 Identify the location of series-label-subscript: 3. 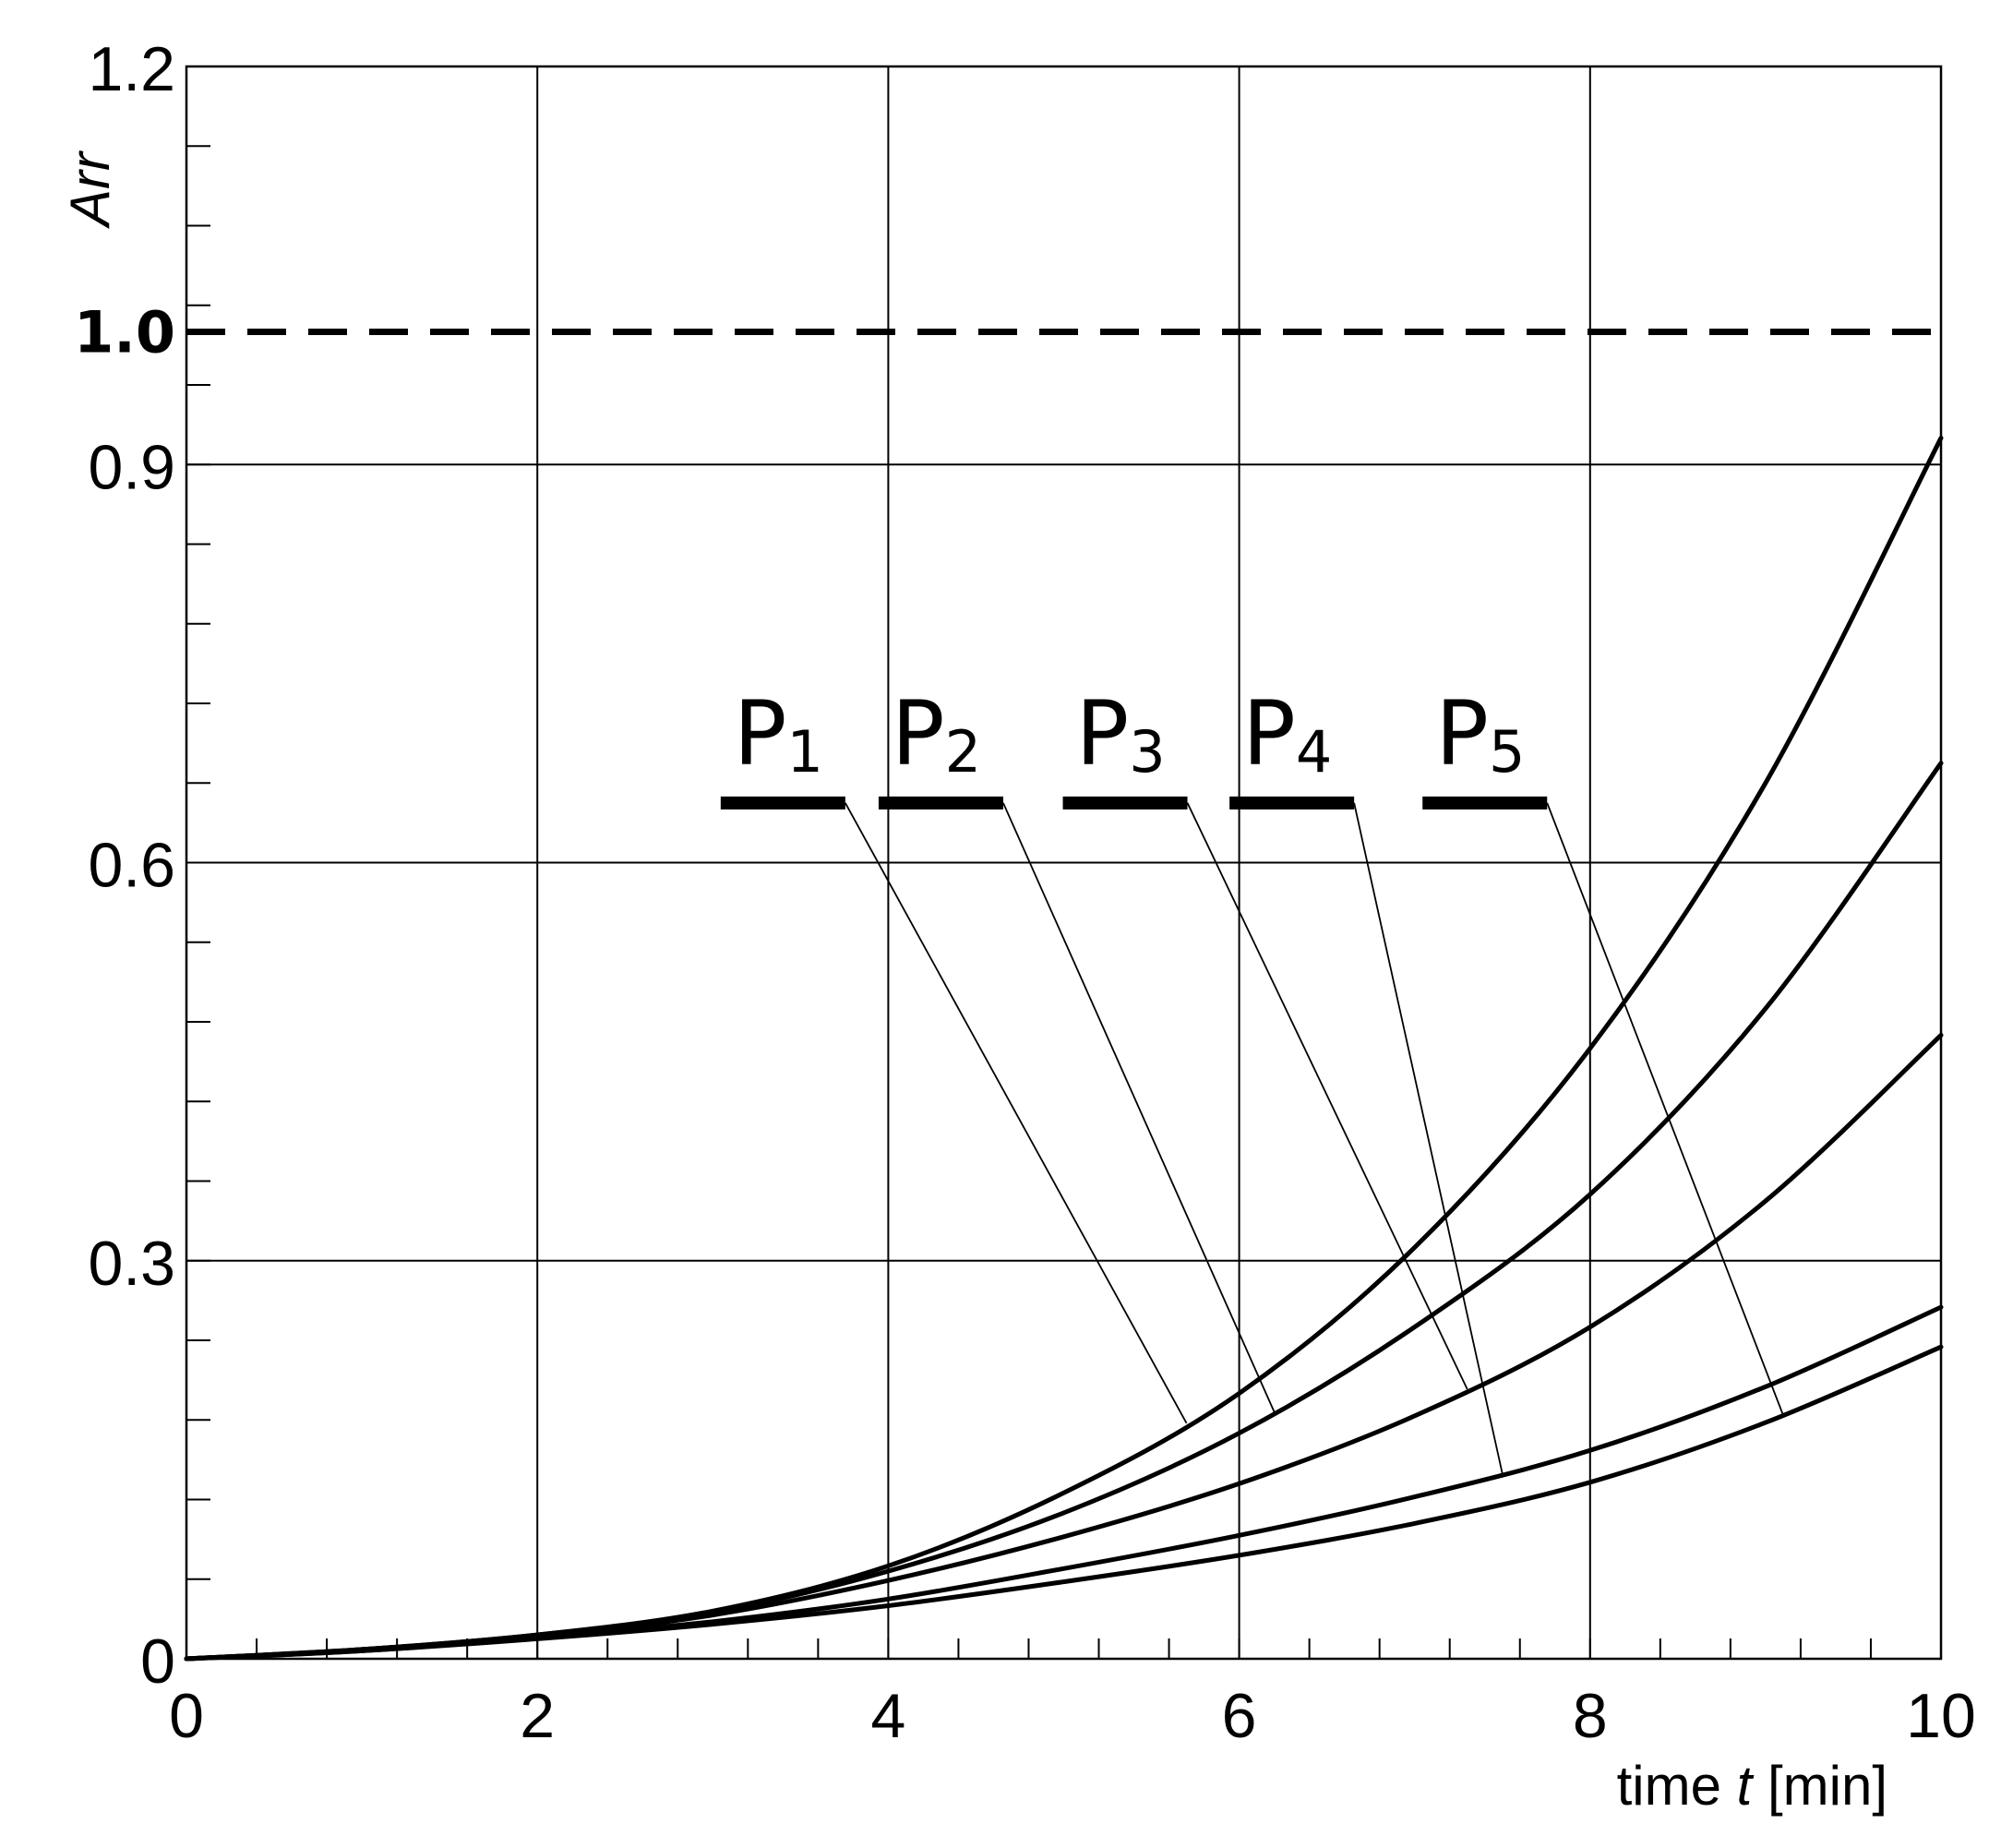
(1147, 752).